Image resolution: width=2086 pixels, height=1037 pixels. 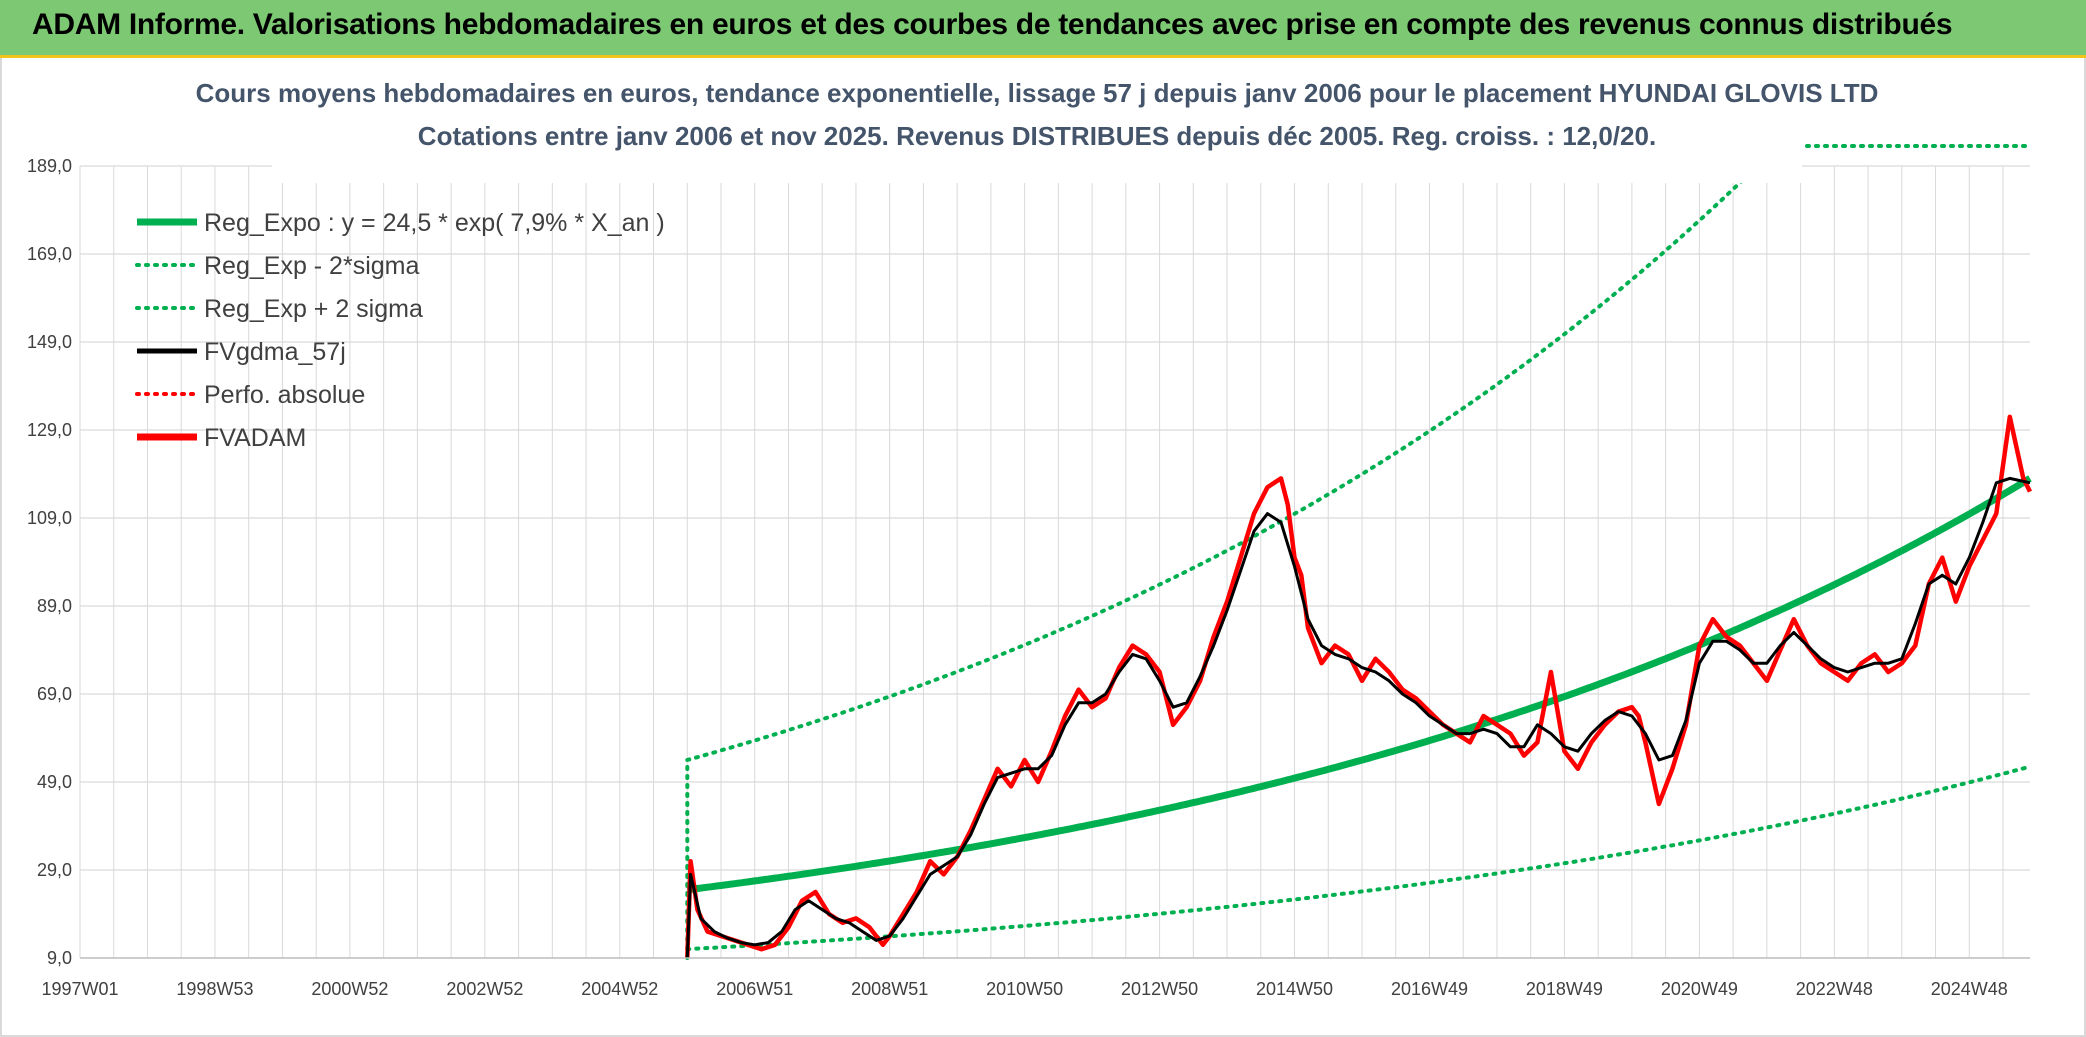 I want to click on y-tick-label: 69,0, so click(x=54, y=694).